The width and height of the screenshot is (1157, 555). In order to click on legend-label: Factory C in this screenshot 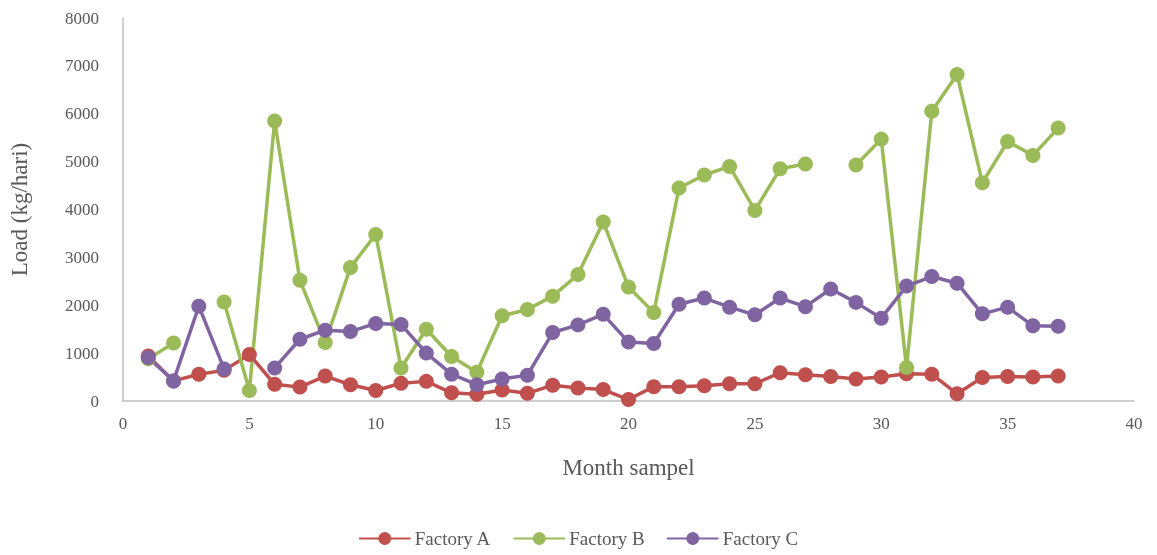, I will do `click(760, 538)`.